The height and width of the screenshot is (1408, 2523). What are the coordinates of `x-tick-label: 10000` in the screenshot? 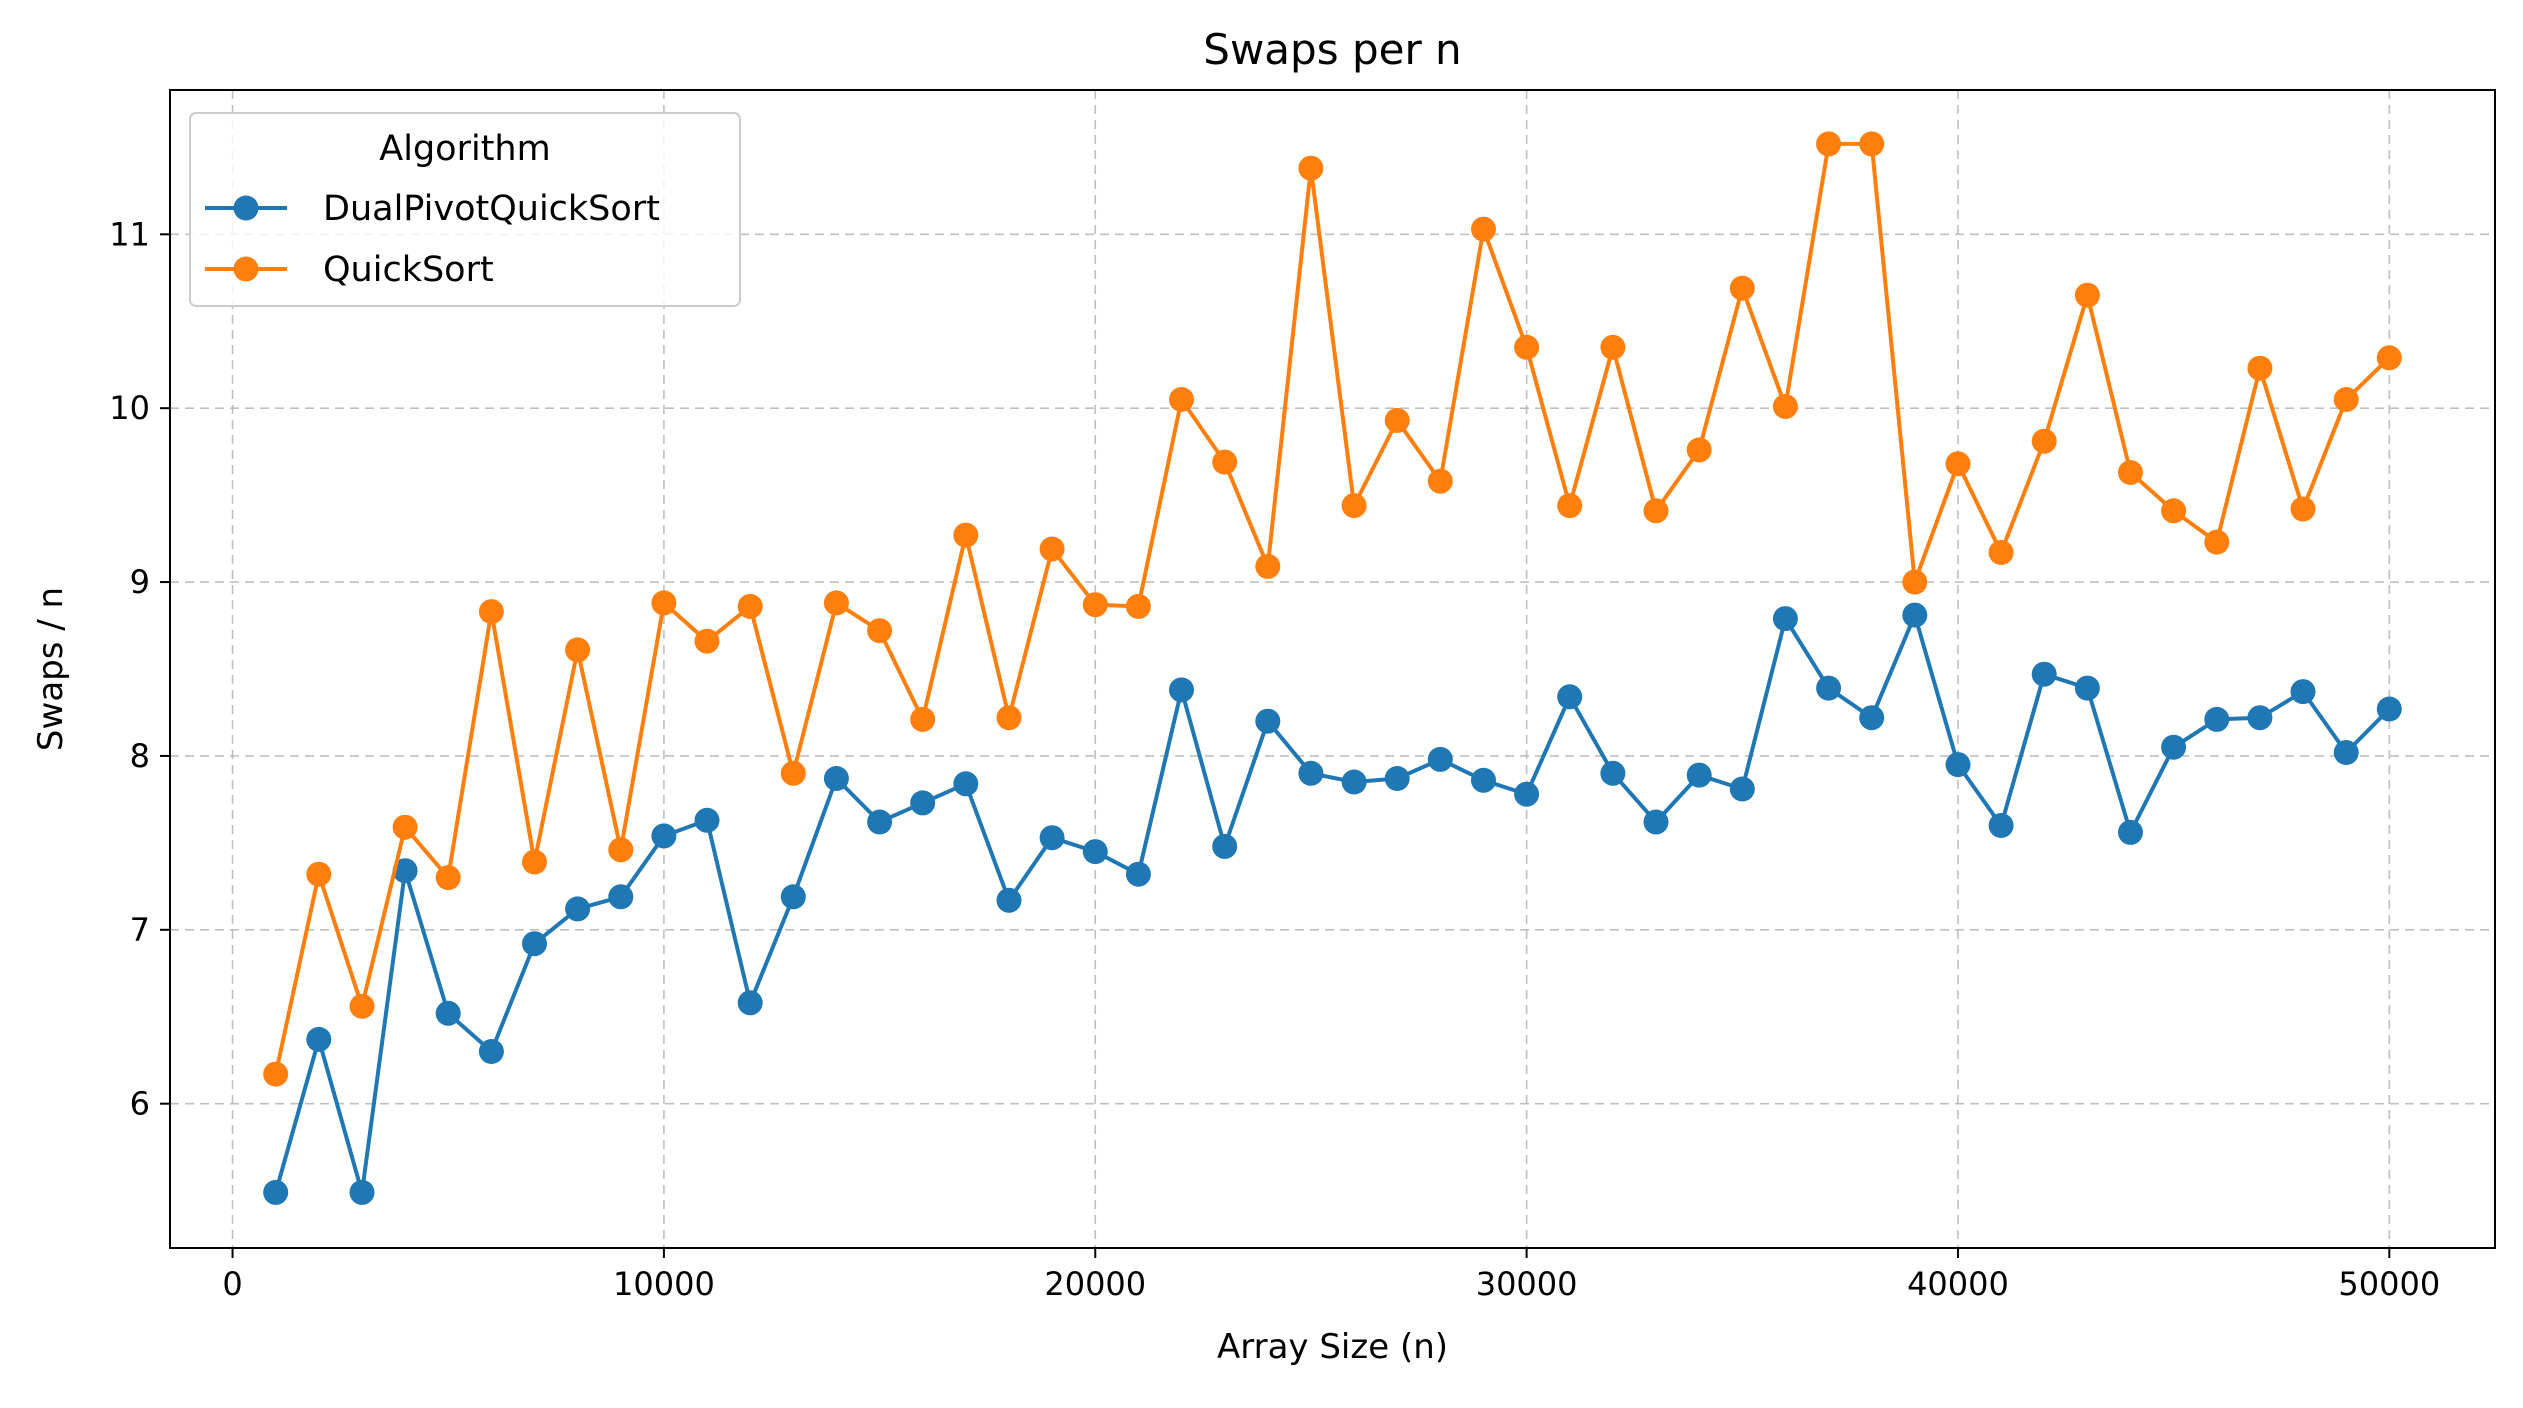 It's located at (664, 1284).